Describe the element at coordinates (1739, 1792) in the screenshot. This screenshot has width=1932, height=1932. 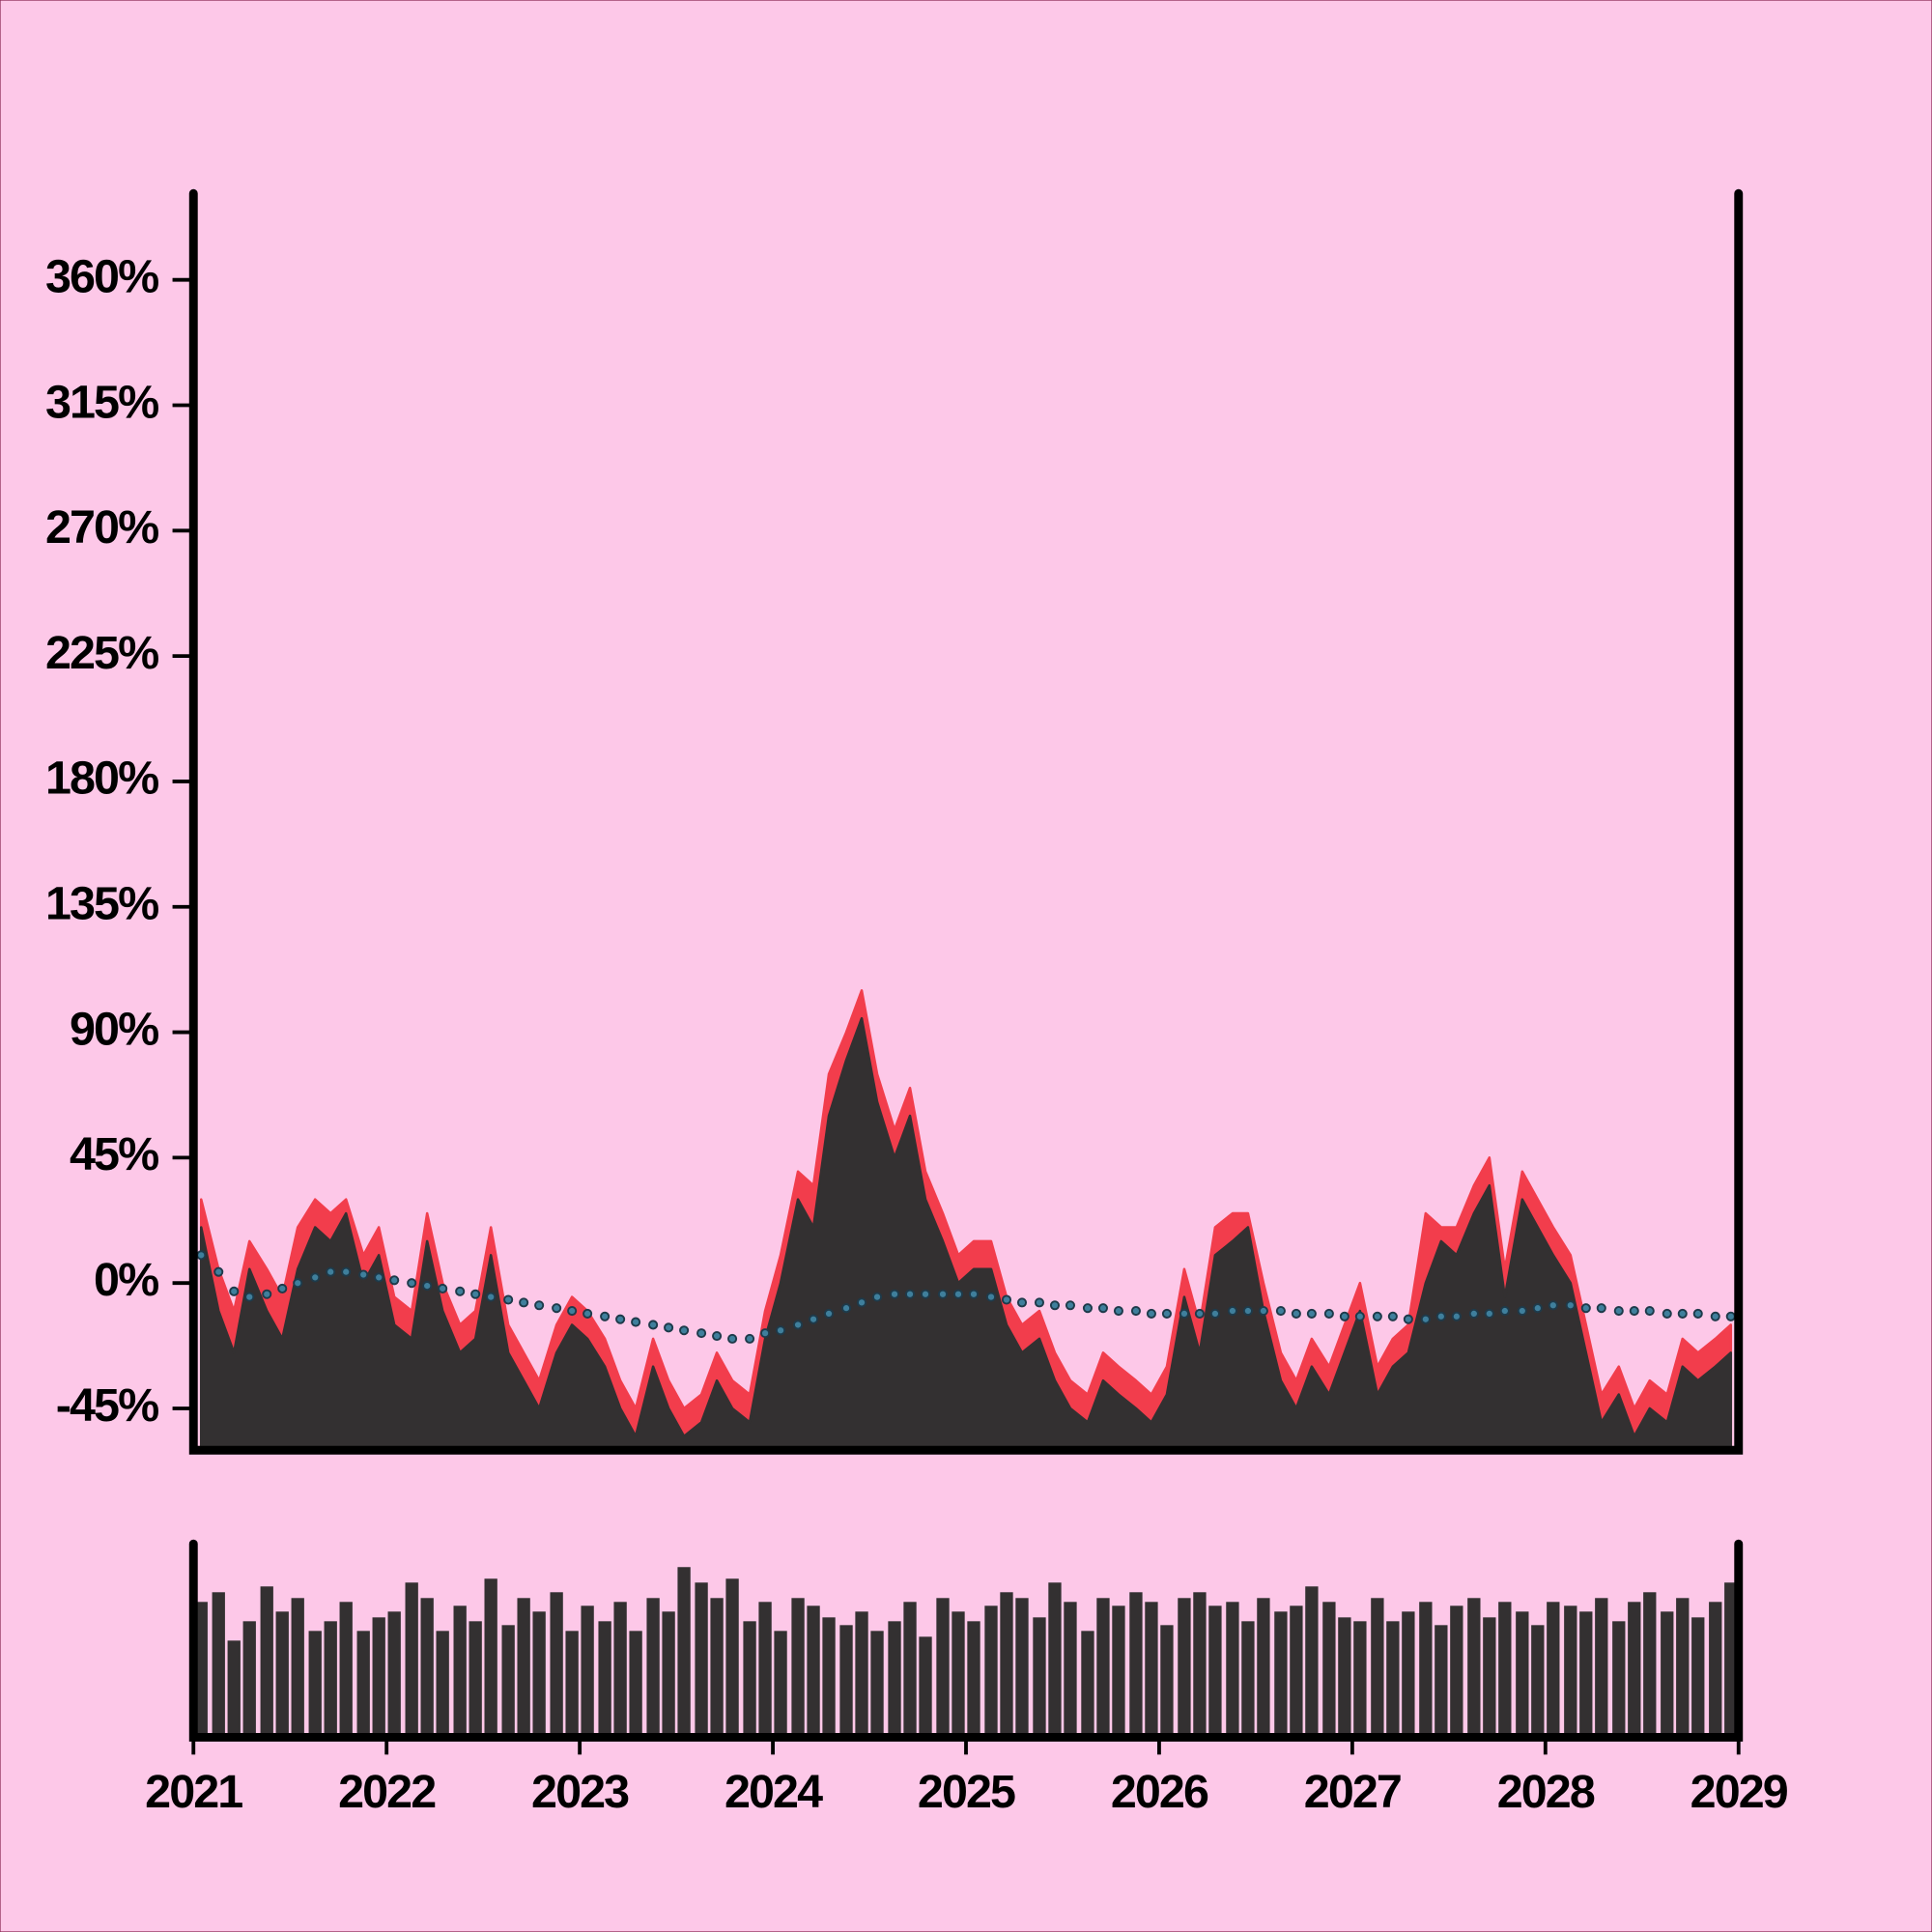
I see `x-tick-label: 2029` at that location.